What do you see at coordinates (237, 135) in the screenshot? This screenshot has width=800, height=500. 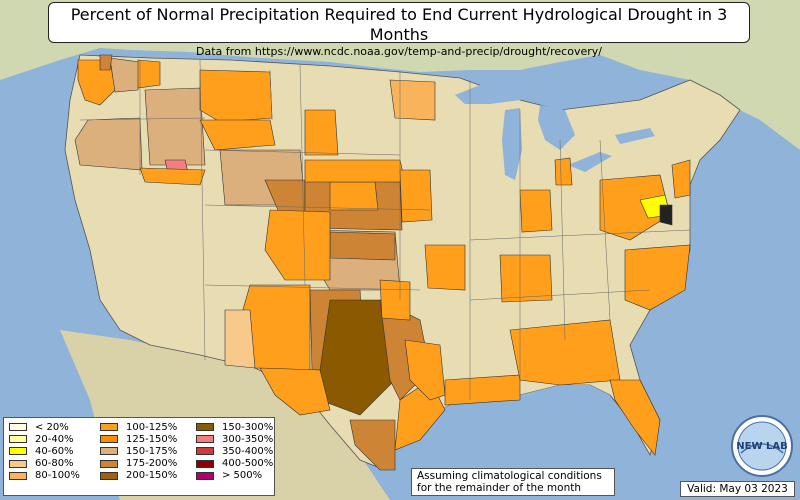 I see `region-wyoming` at bounding box center [237, 135].